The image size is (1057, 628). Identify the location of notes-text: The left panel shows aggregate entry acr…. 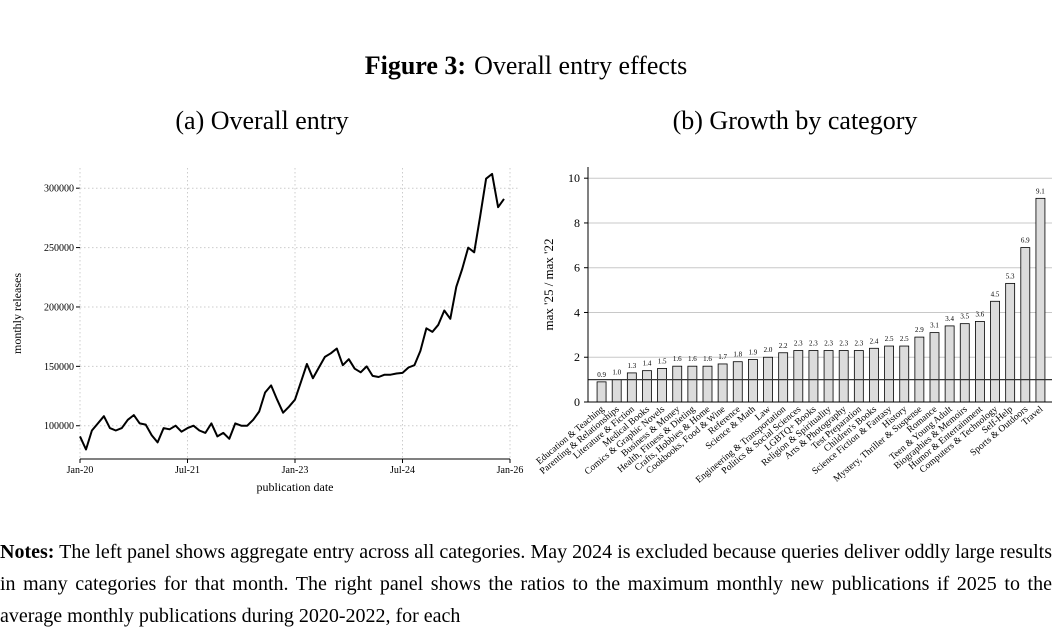
(526, 584).